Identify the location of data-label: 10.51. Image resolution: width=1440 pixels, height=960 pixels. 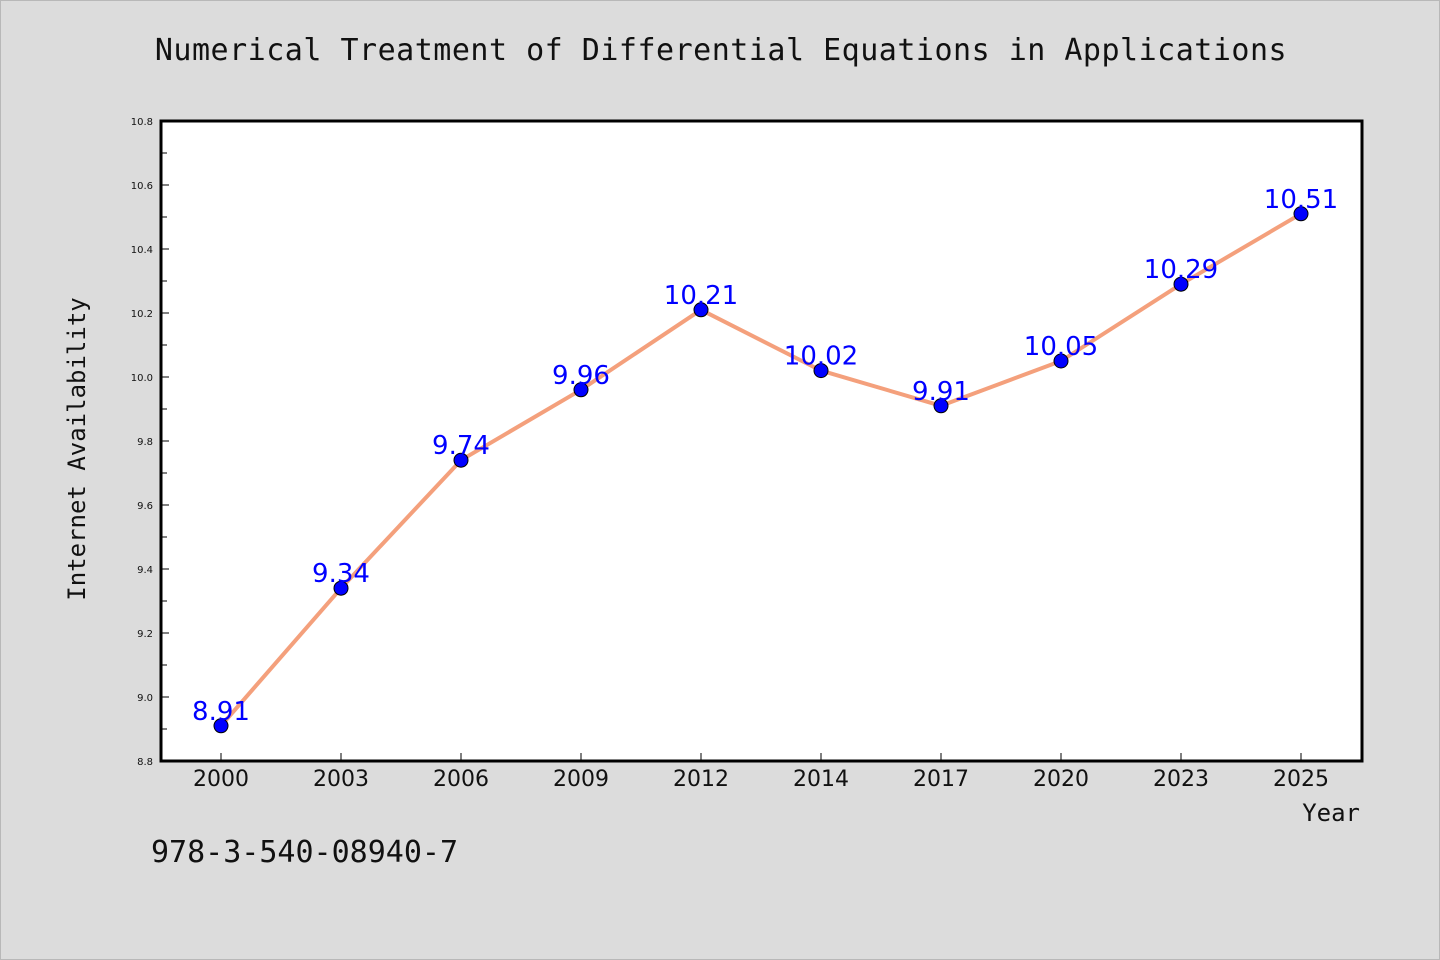
(1301, 200).